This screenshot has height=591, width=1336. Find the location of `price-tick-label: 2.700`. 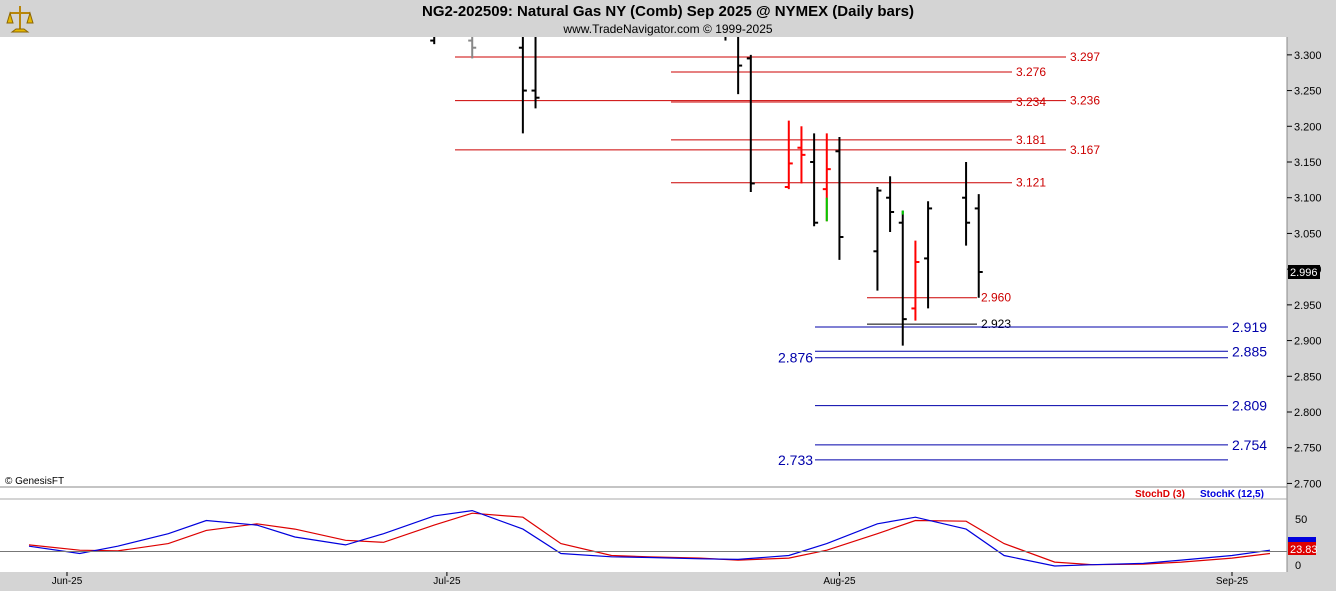

price-tick-label: 2.700 is located at coordinates (1308, 484).